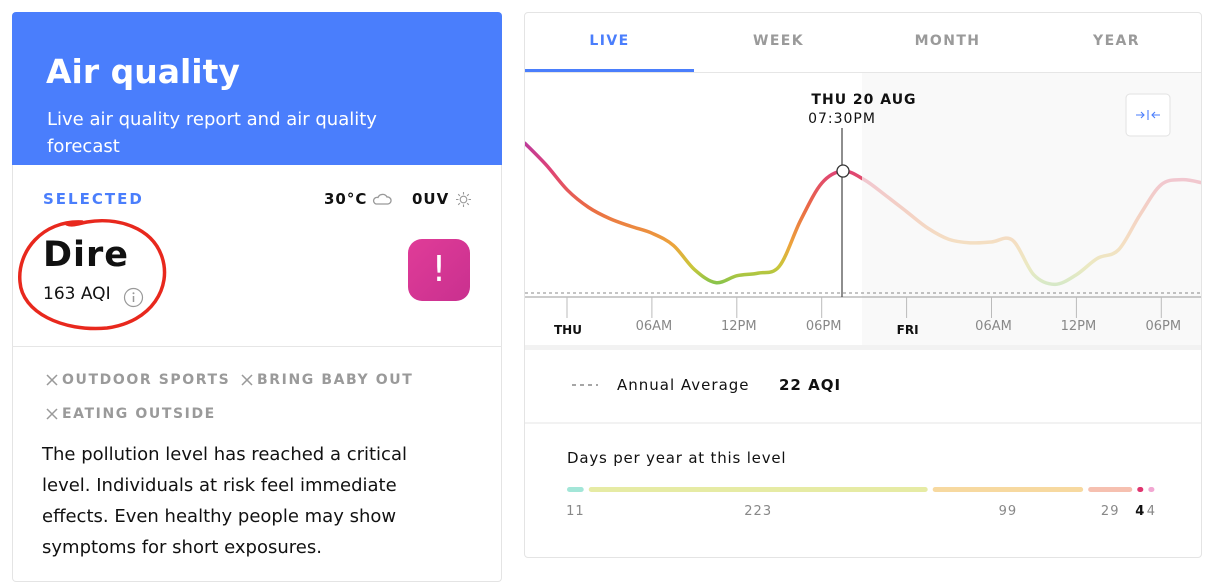 Image resolution: width=1211 pixels, height=582 pixels. I want to click on days-label: 29, so click(1110, 511).